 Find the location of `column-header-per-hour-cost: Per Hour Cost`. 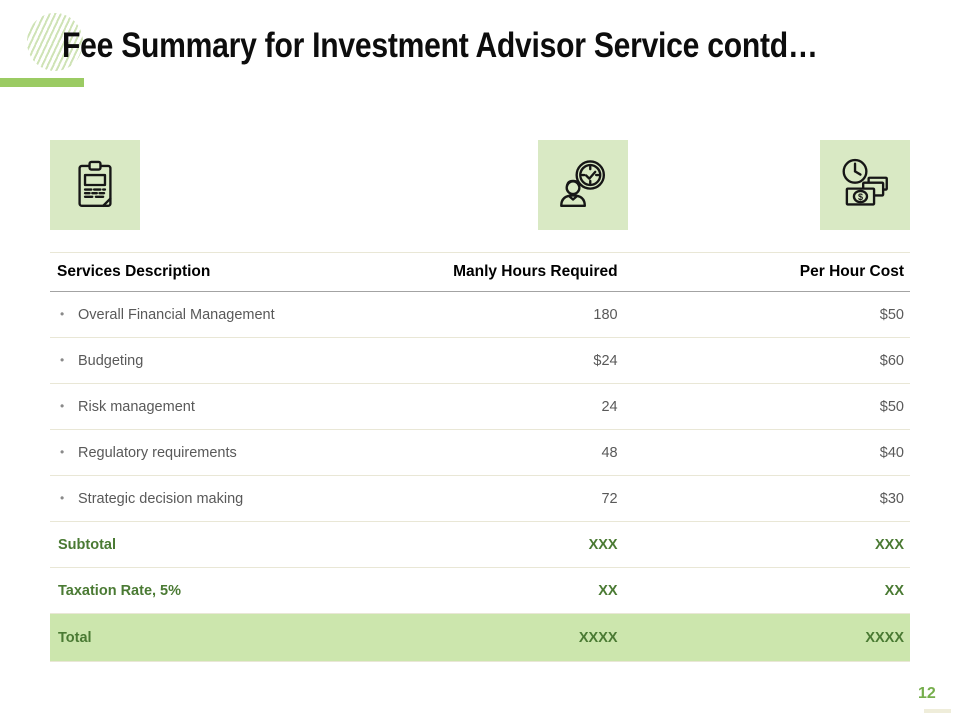

column-header-per-hour-cost: Per Hour Cost is located at coordinates (763, 272).